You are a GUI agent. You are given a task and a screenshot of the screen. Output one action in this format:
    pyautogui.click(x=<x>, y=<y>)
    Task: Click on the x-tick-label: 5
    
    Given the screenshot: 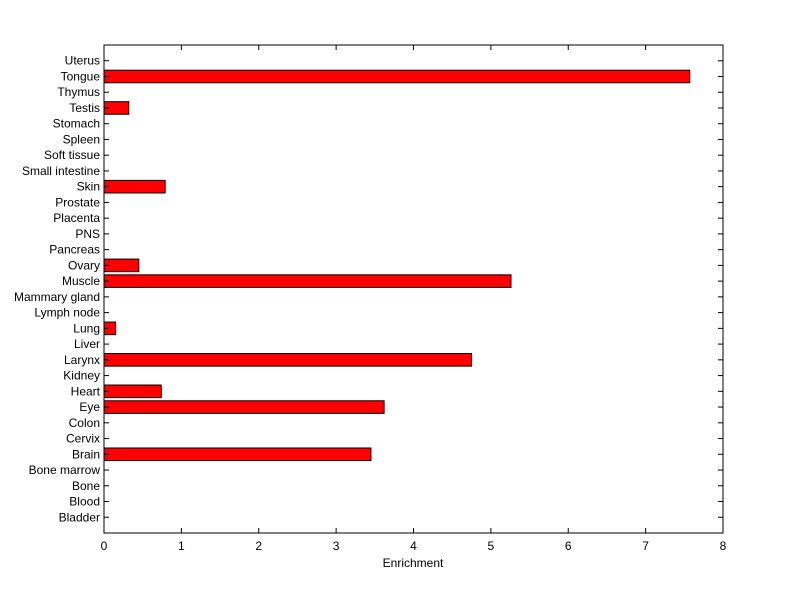 What is the action you would take?
    pyautogui.click(x=491, y=546)
    